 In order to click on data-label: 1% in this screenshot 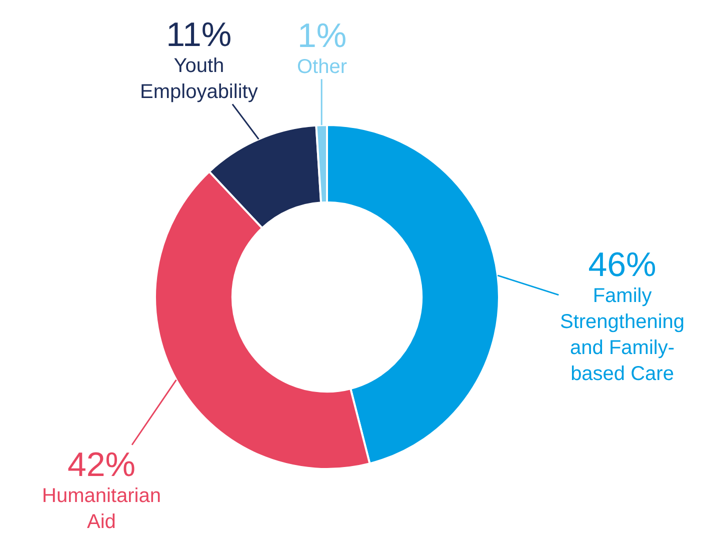, I will do `click(322, 36)`.